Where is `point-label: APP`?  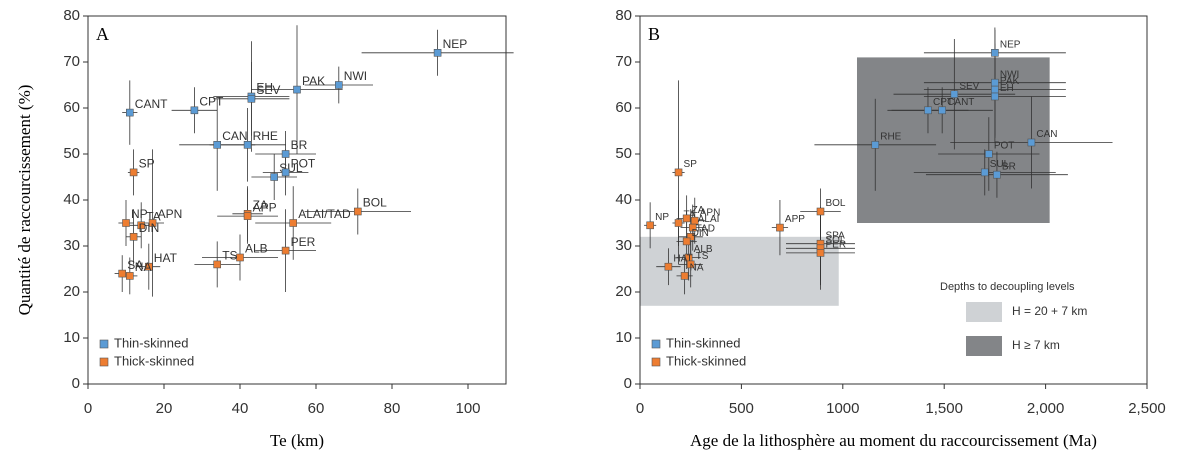 point-label: APP is located at coordinates (795, 219).